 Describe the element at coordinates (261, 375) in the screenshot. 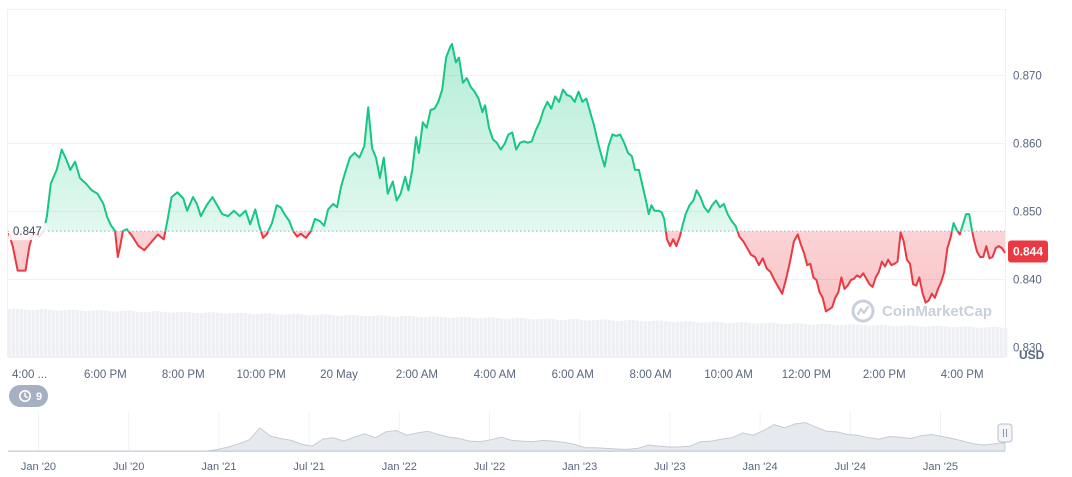

I see `x-tick-label: 10:00 PM` at that location.